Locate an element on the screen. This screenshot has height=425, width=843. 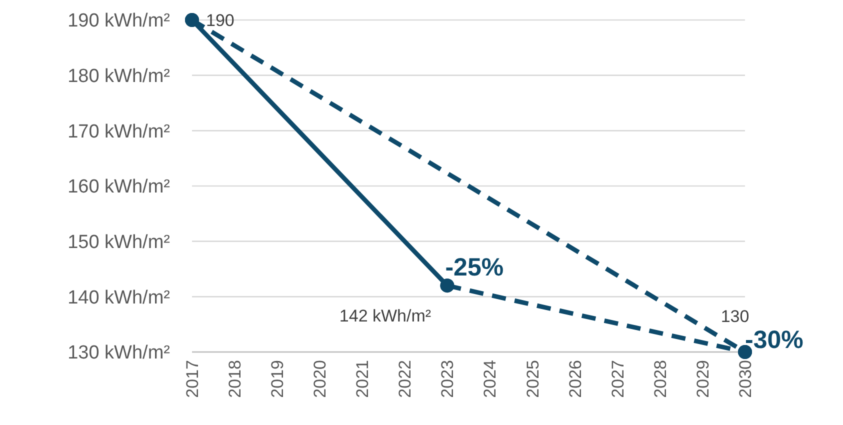
y-tick-label: 150 kWh/m² is located at coordinates (119, 242).